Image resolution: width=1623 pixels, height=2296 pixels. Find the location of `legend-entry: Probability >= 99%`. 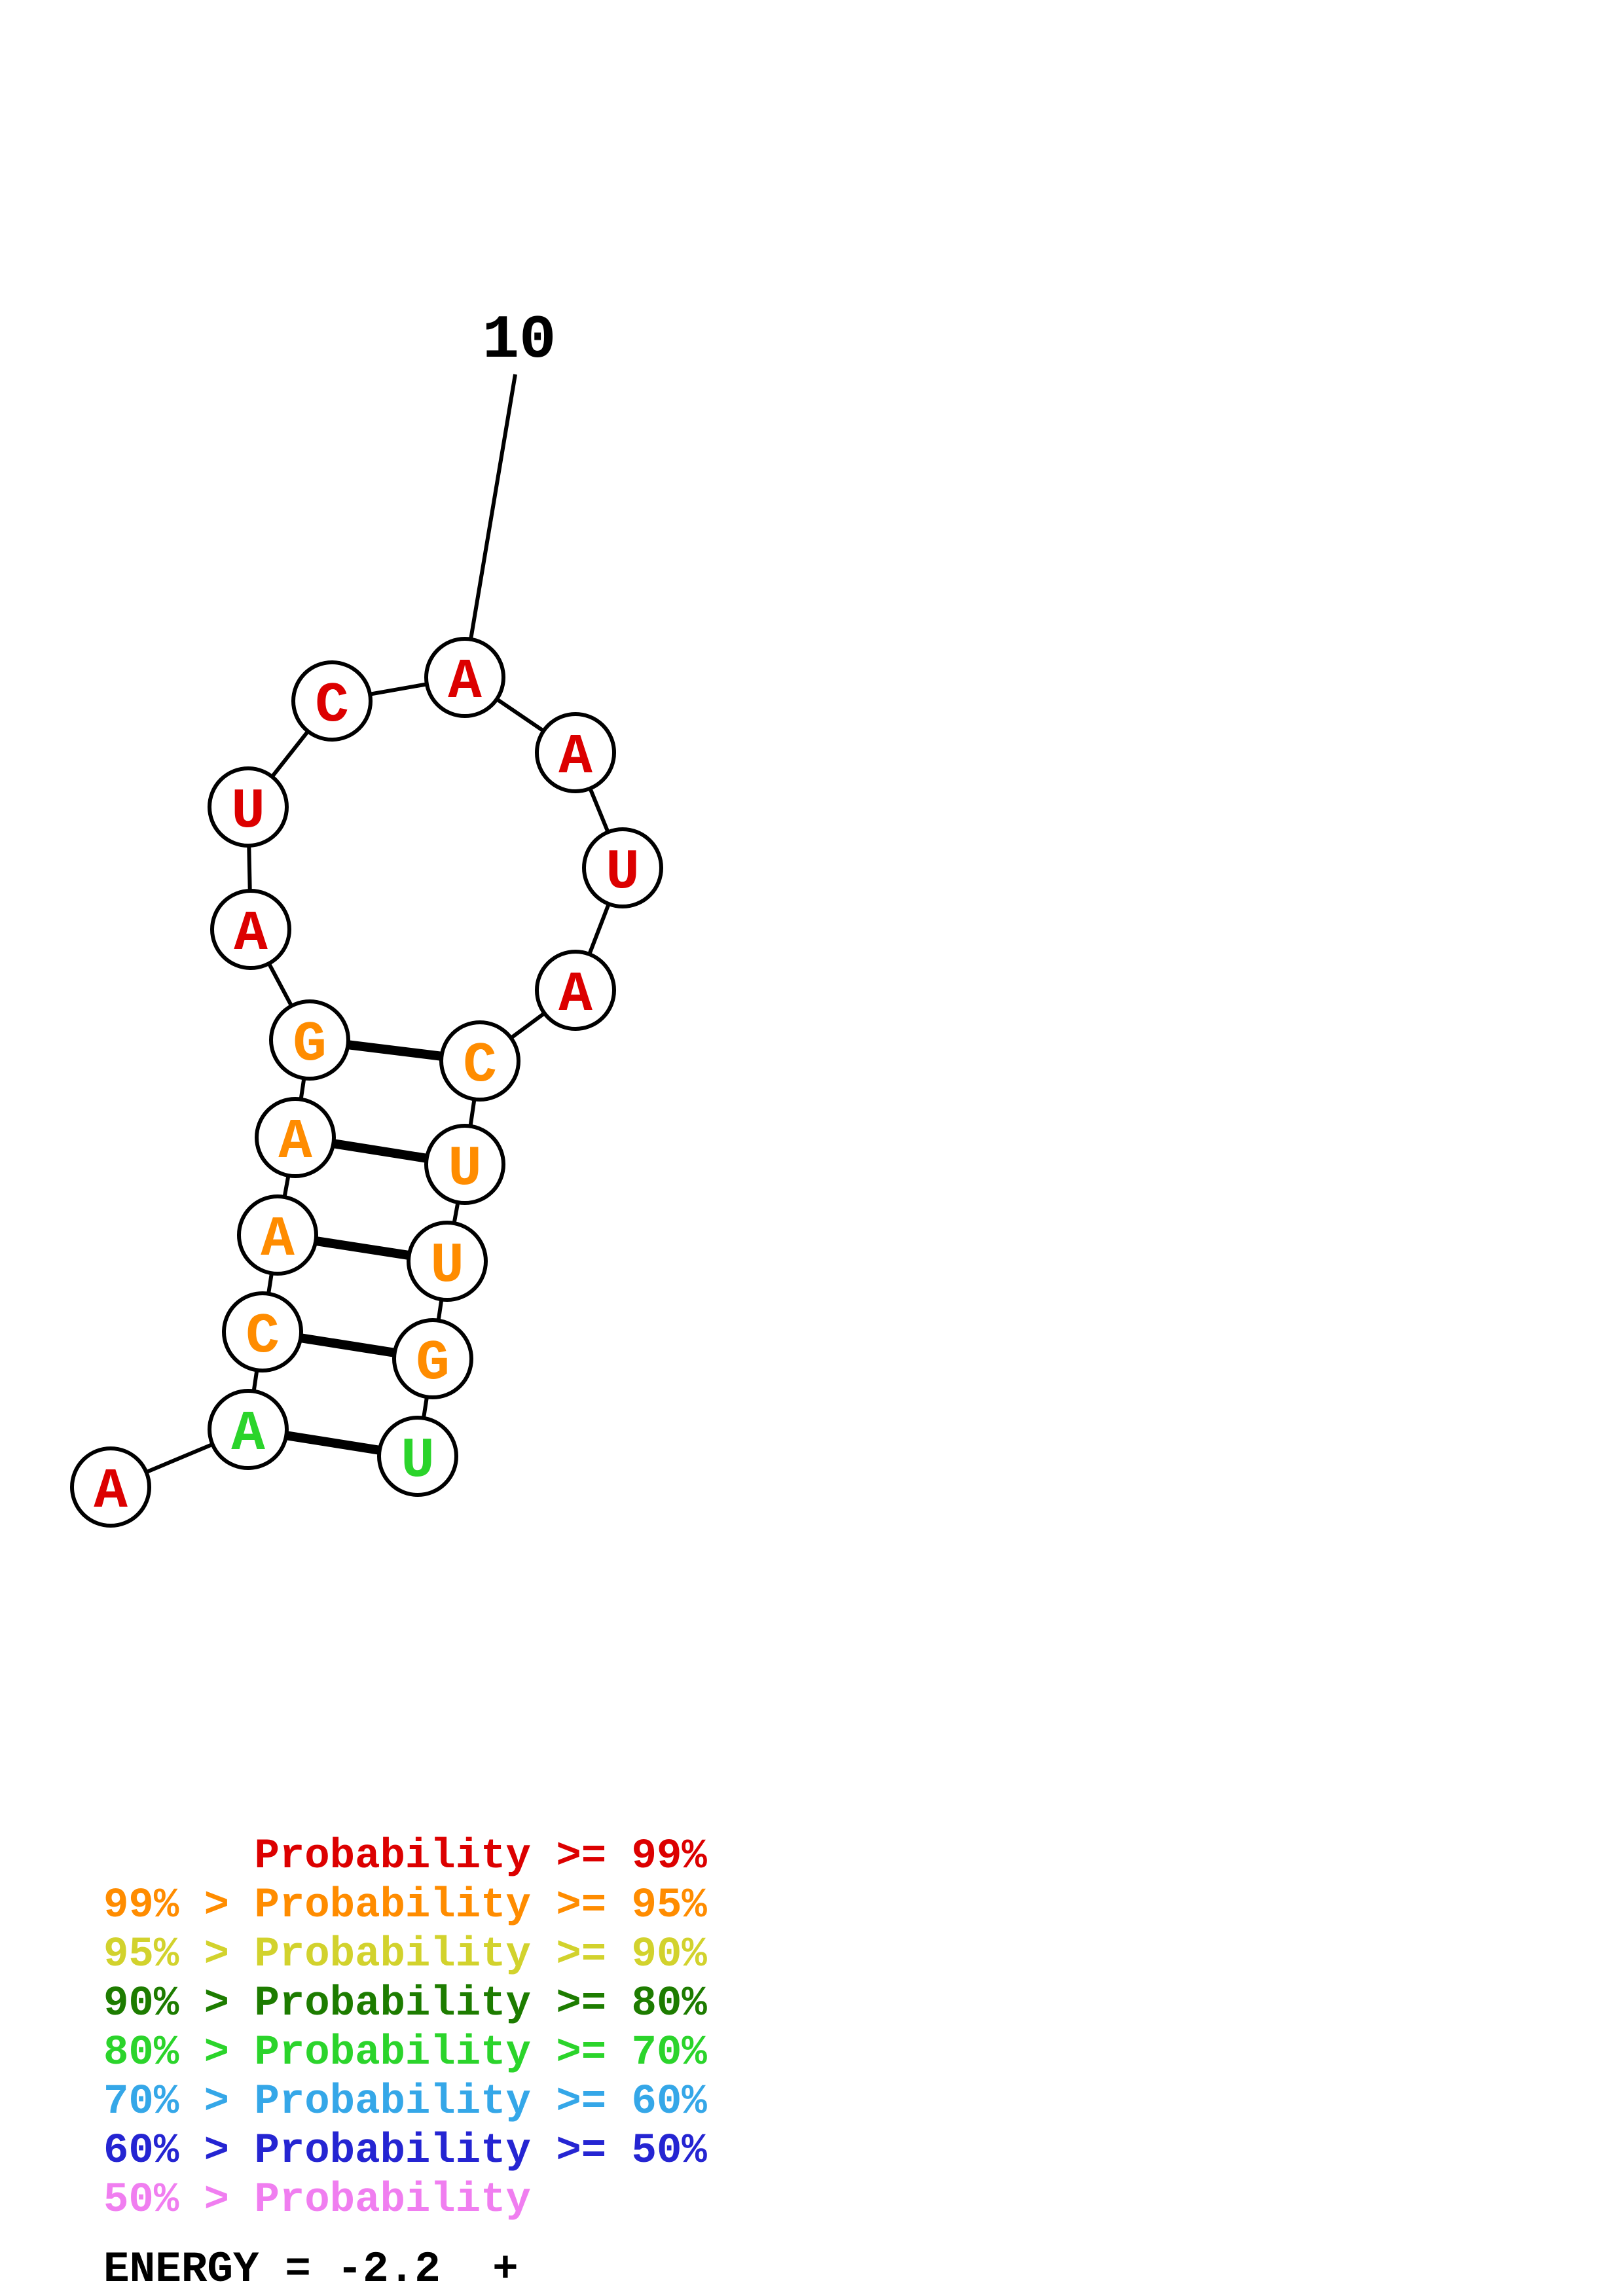

legend-entry: Probability >= 99% is located at coordinates (405, 1856).